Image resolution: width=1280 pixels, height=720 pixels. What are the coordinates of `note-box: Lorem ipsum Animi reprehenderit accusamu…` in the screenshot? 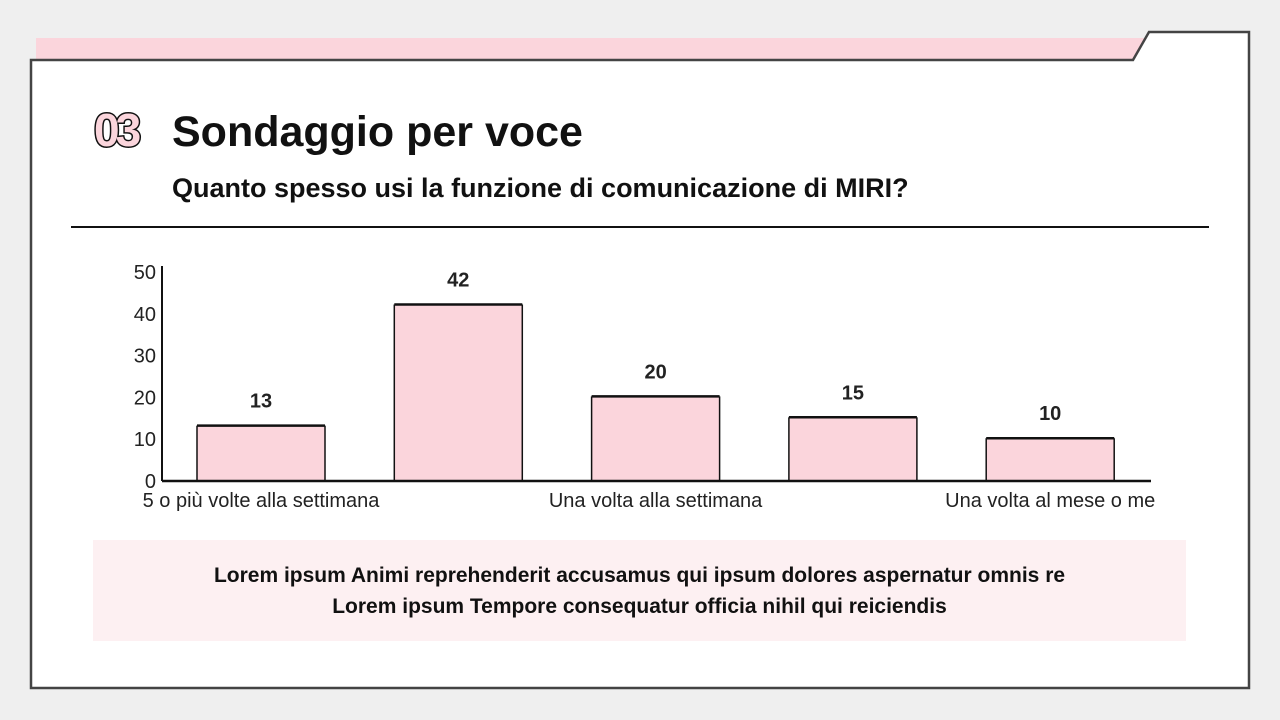 It's located at (639, 590).